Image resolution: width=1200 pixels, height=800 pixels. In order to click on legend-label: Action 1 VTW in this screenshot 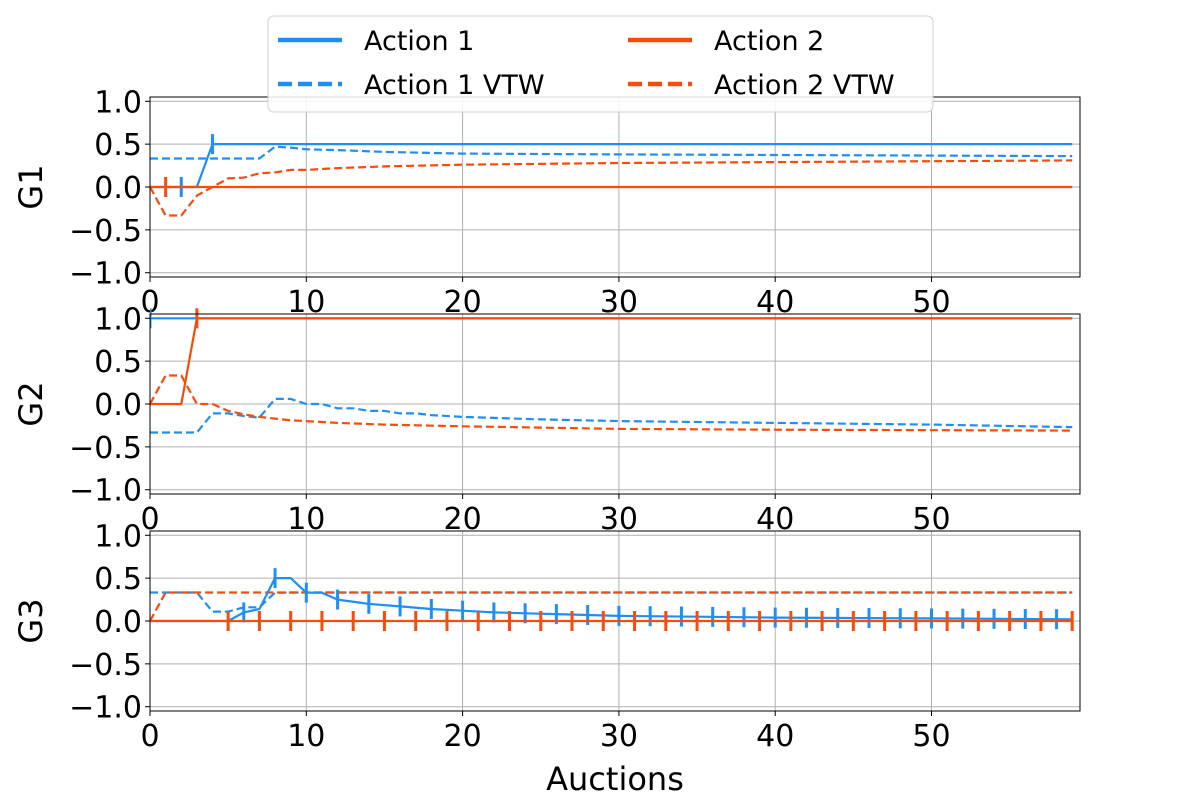, I will do `click(454, 85)`.